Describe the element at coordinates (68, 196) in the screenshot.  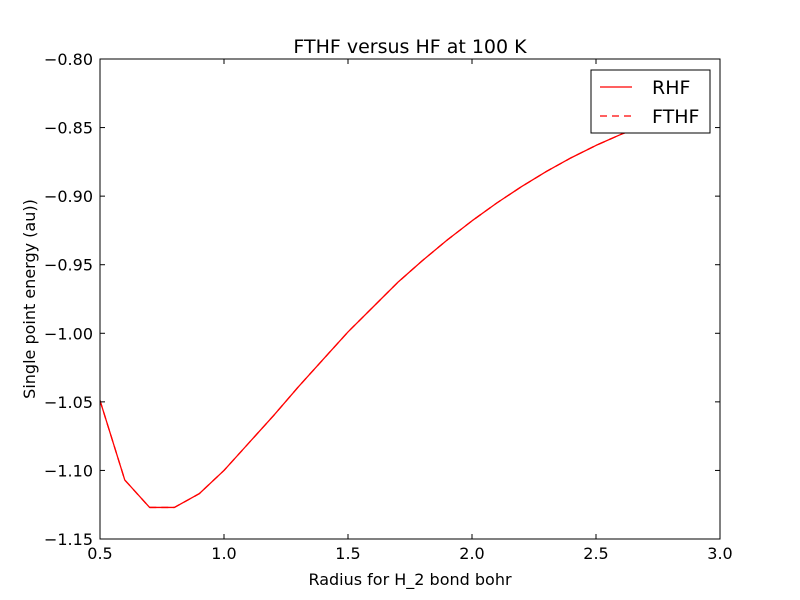
I see `y-tick-label: −0.90` at that location.